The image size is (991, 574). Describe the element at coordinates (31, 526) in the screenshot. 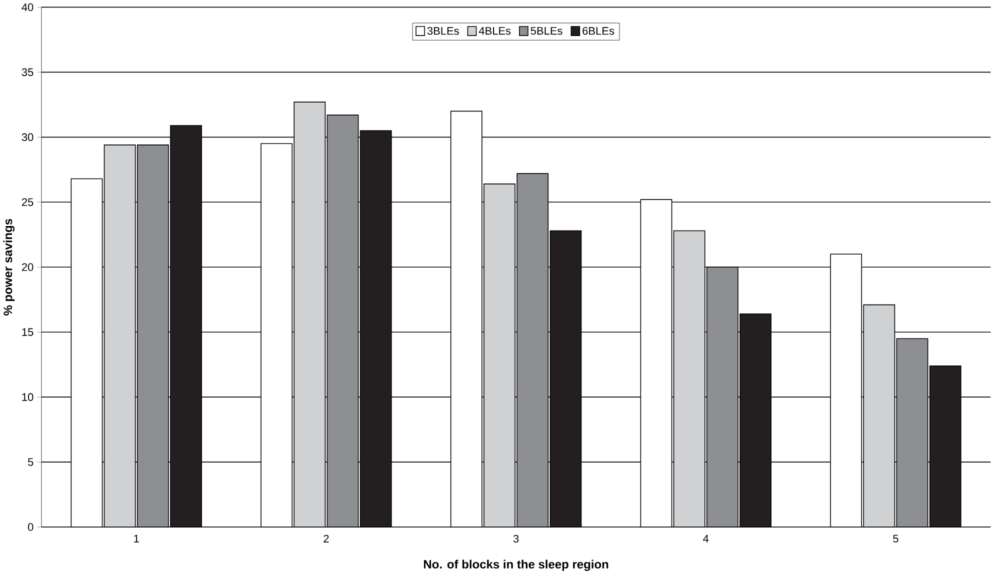

I see `y-tick-label: 0` at that location.